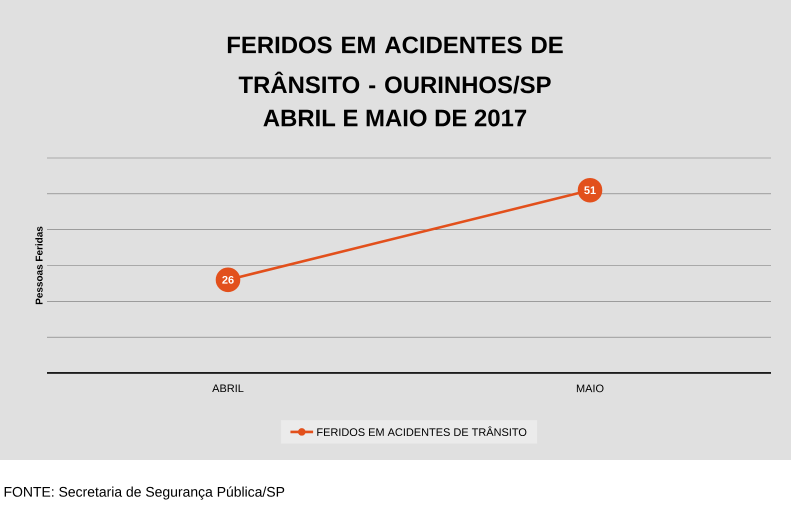 The image size is (791, 506). I want to click on chart-subtitle: ABRIL E MAIO DE 2017, so click(394, 118).